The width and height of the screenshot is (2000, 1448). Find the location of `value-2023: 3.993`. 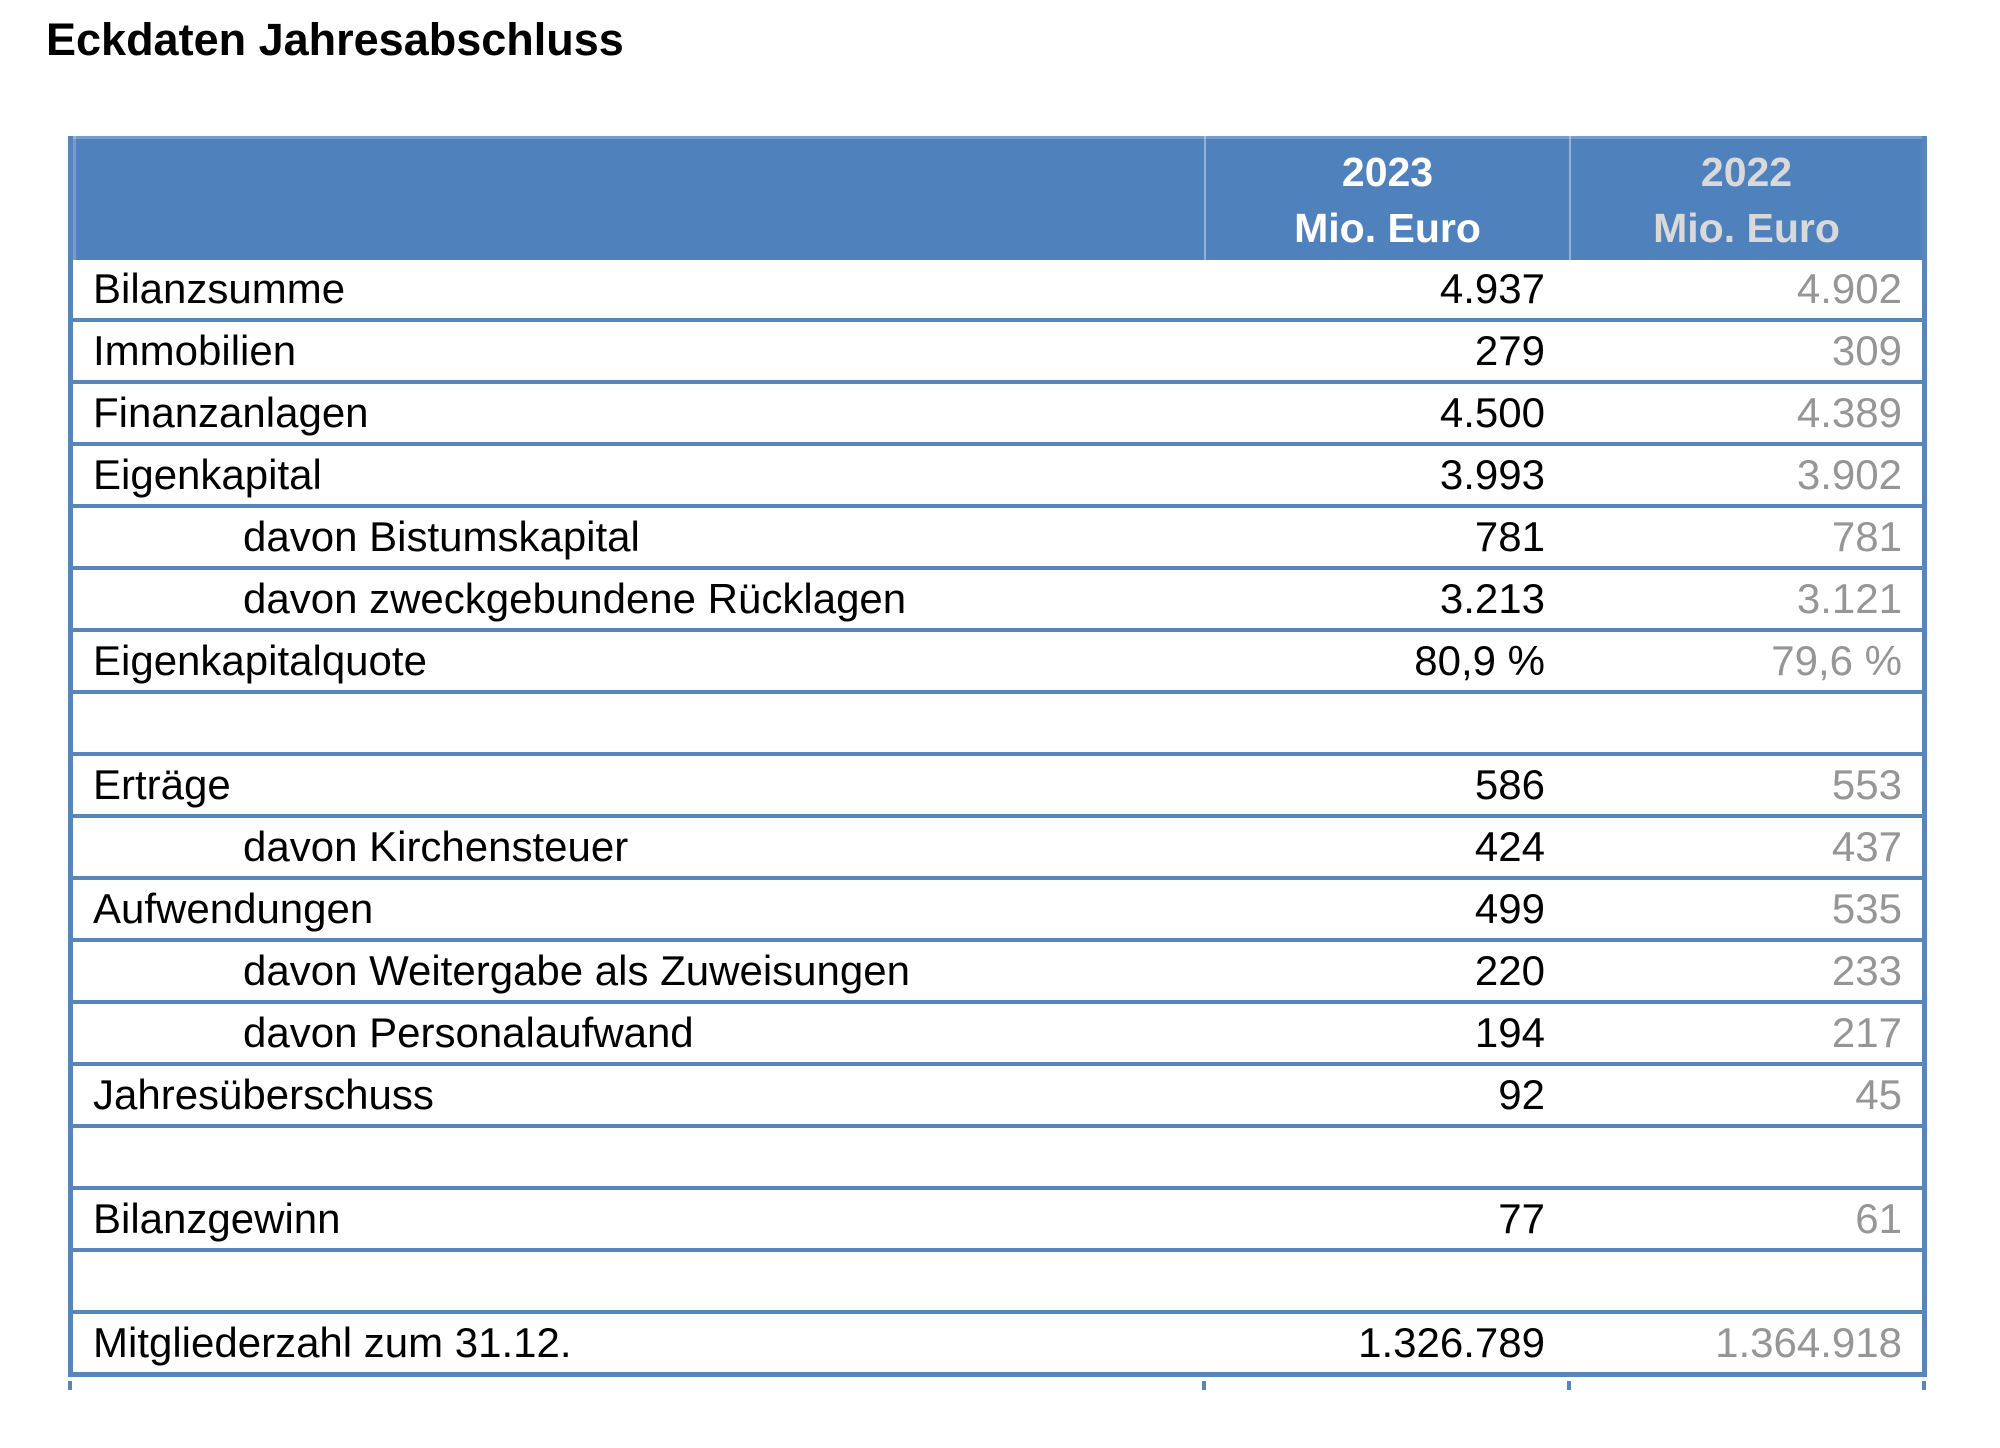

value-2023: 3.993 is located at coordinates (1492, 474).